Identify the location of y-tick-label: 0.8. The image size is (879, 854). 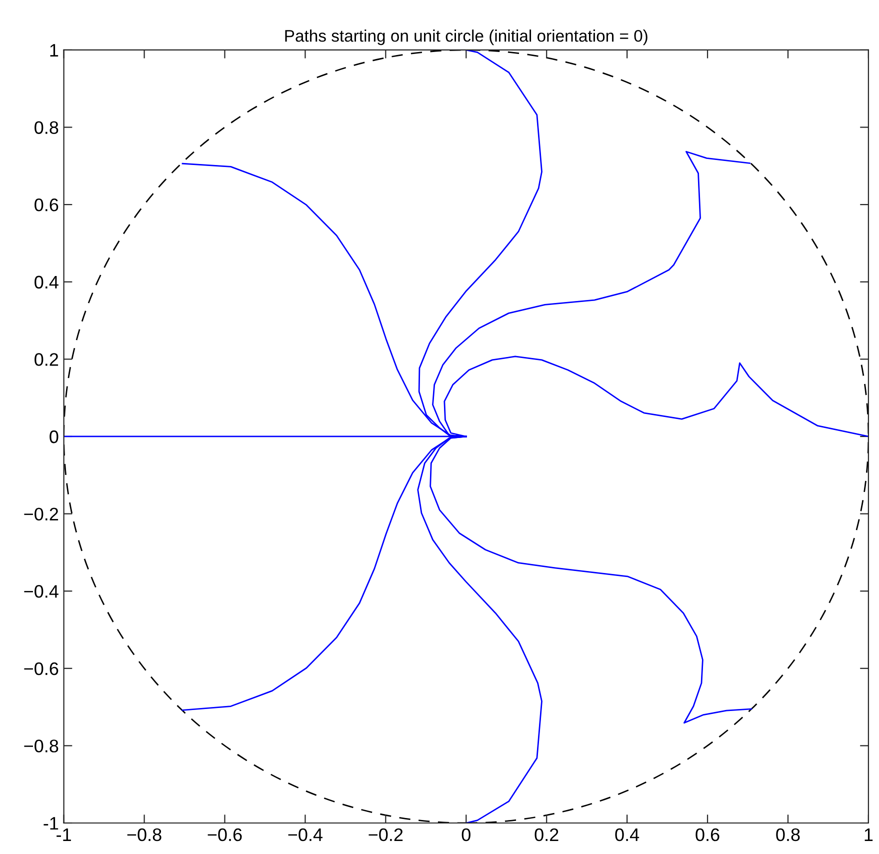
(46, 127).